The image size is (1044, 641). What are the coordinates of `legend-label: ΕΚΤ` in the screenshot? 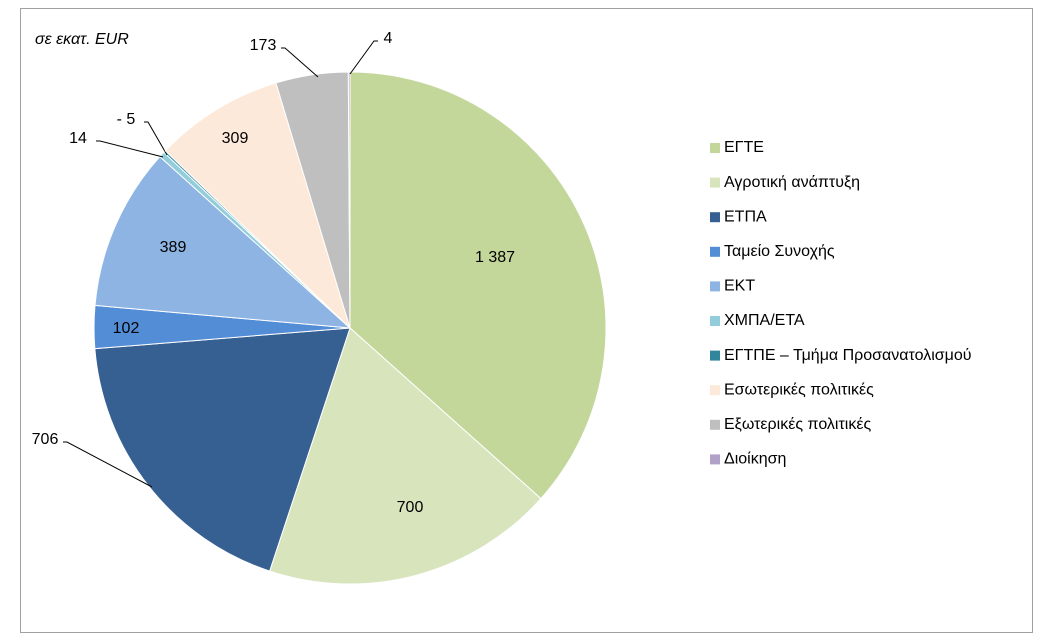 It's located at (739, 286).